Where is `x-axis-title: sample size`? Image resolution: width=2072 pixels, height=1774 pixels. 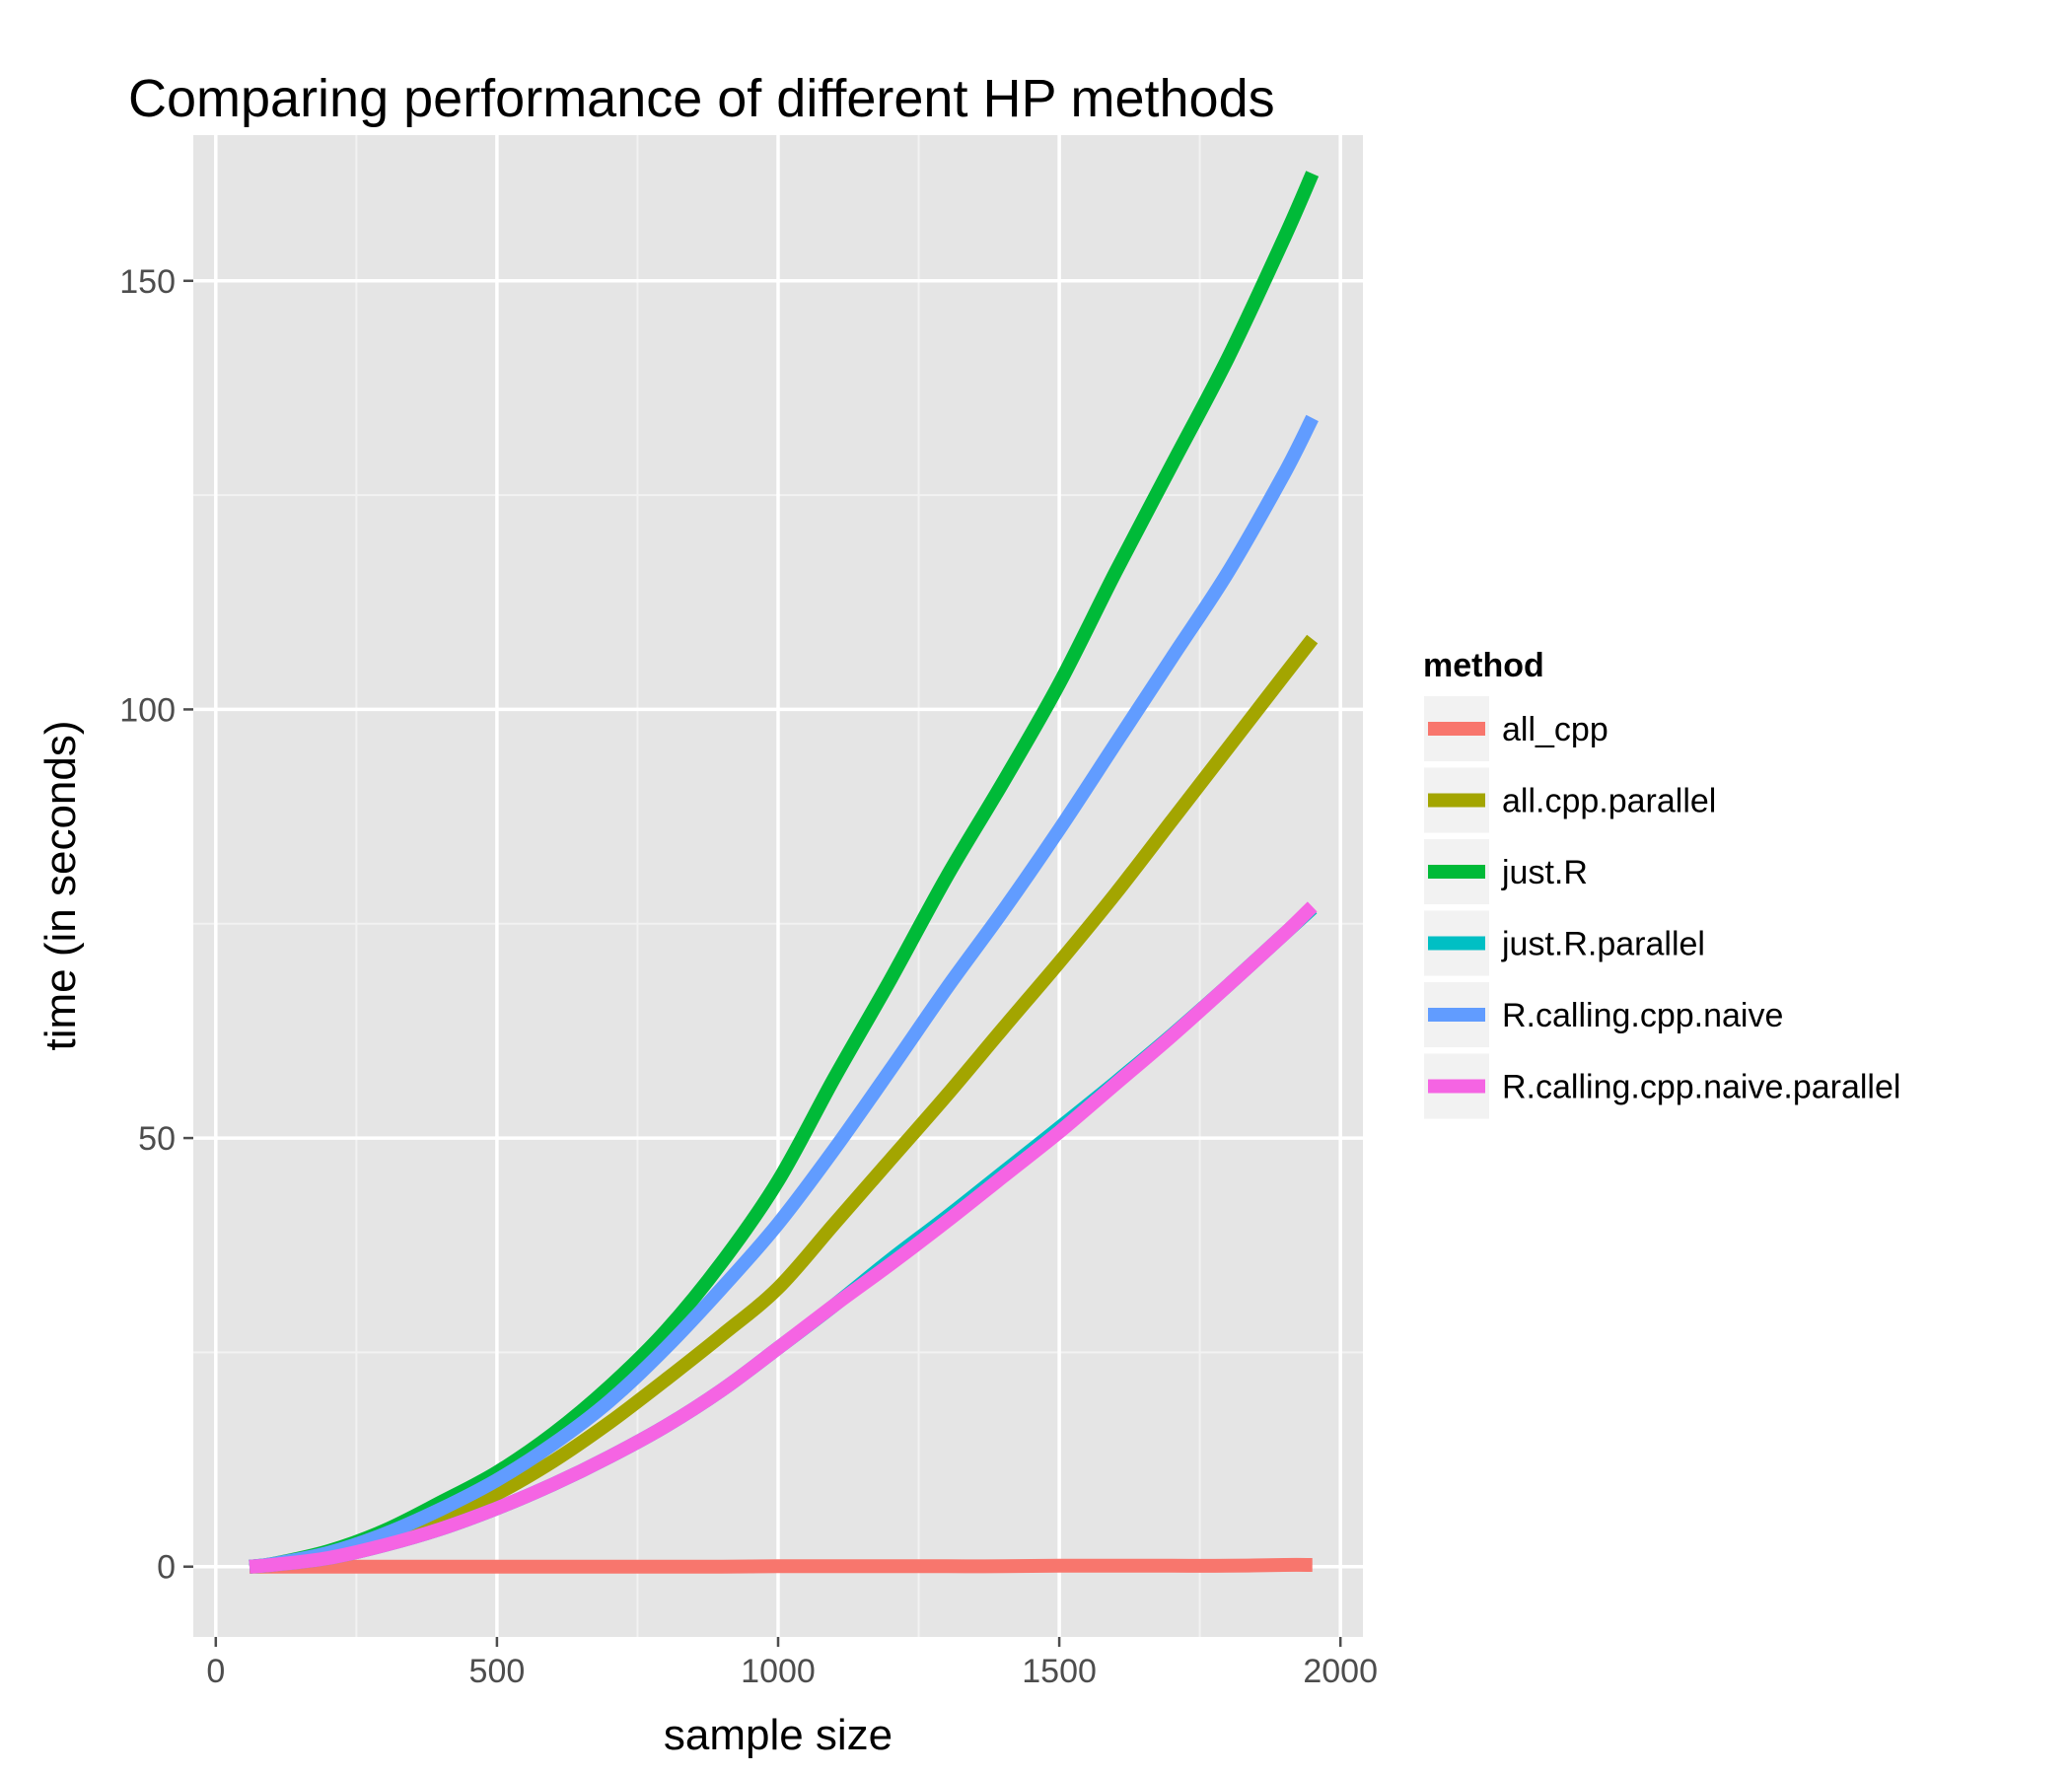 x-axis-title: sample size is located at coordinates (778, 1735).